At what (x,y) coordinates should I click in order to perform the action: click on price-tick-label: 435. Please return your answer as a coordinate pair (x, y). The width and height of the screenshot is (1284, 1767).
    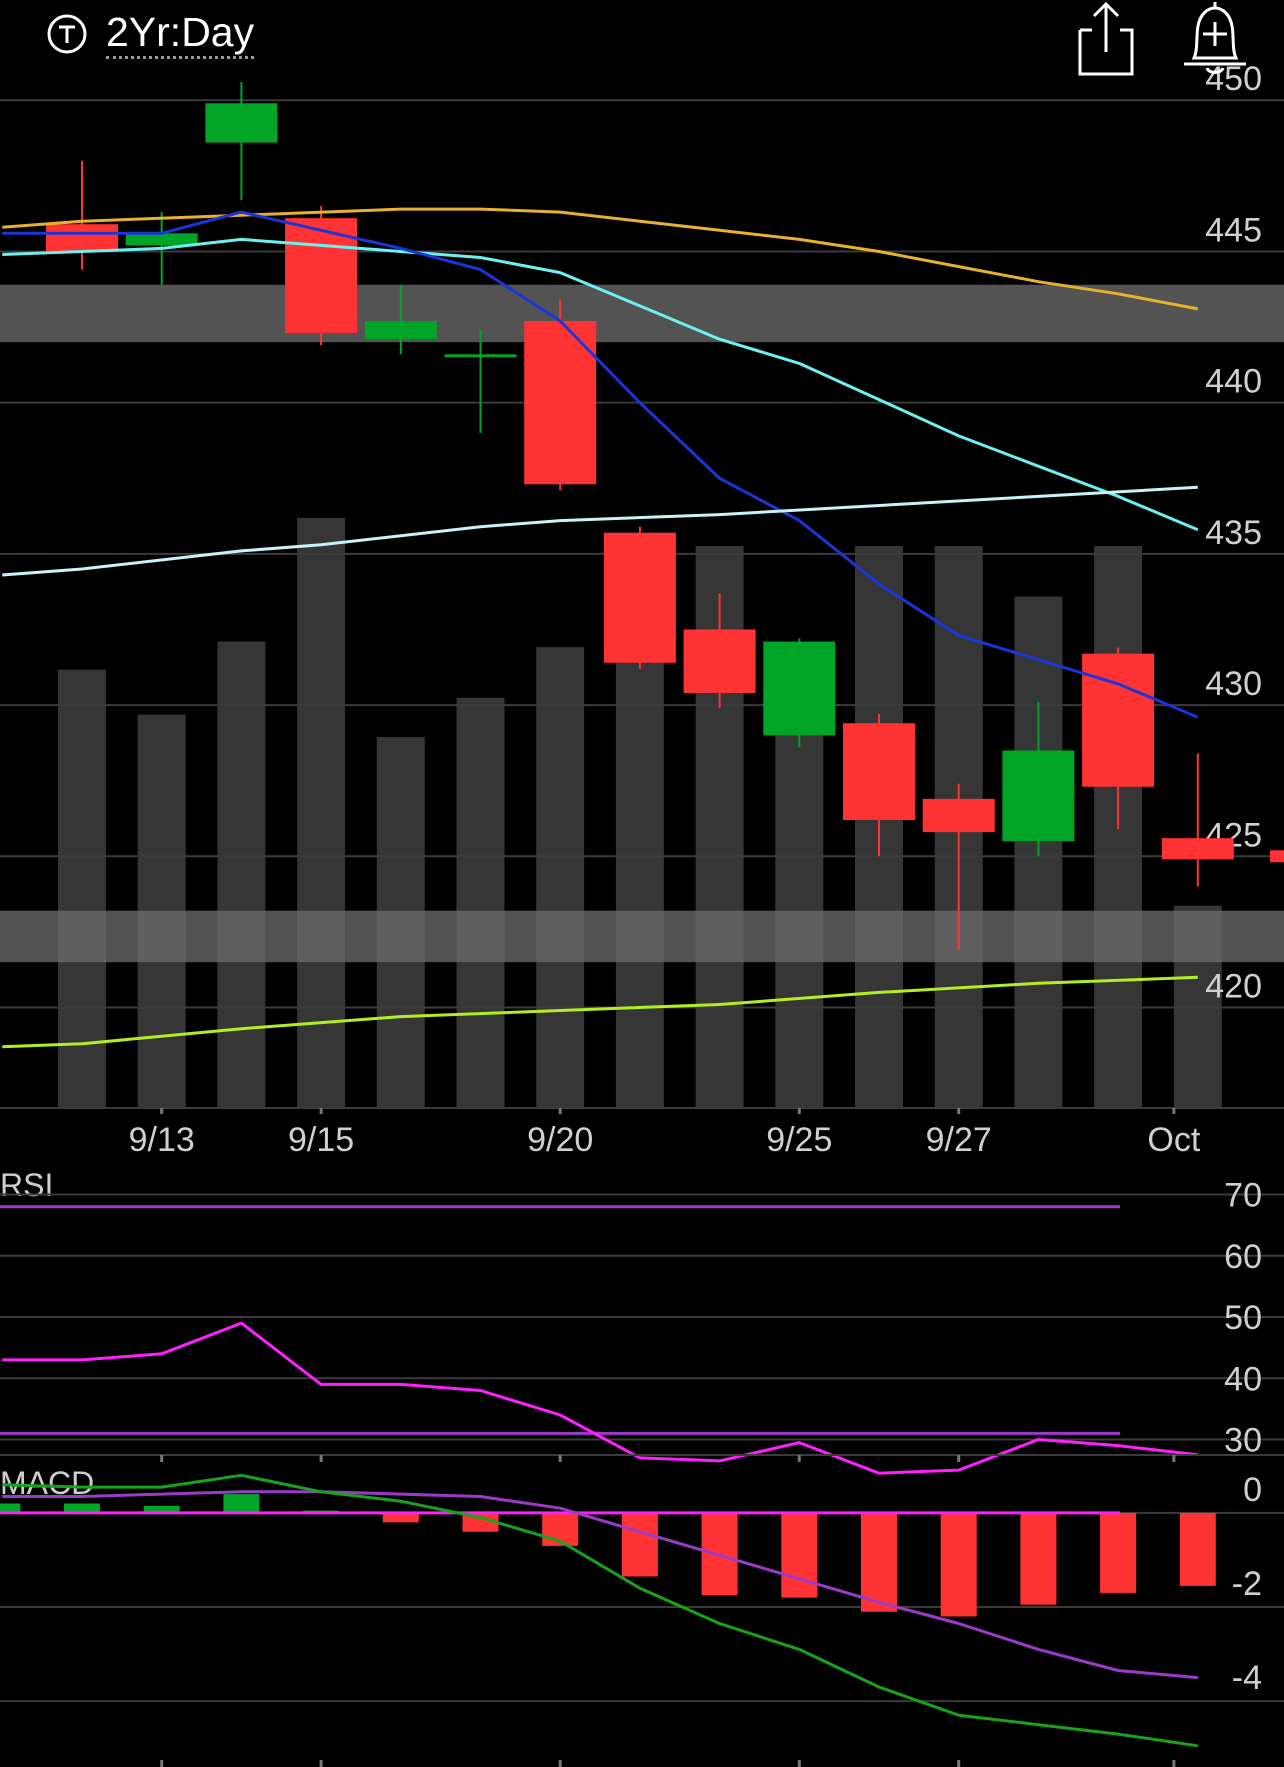
    Looking at the image, I should click on (1233, 533).